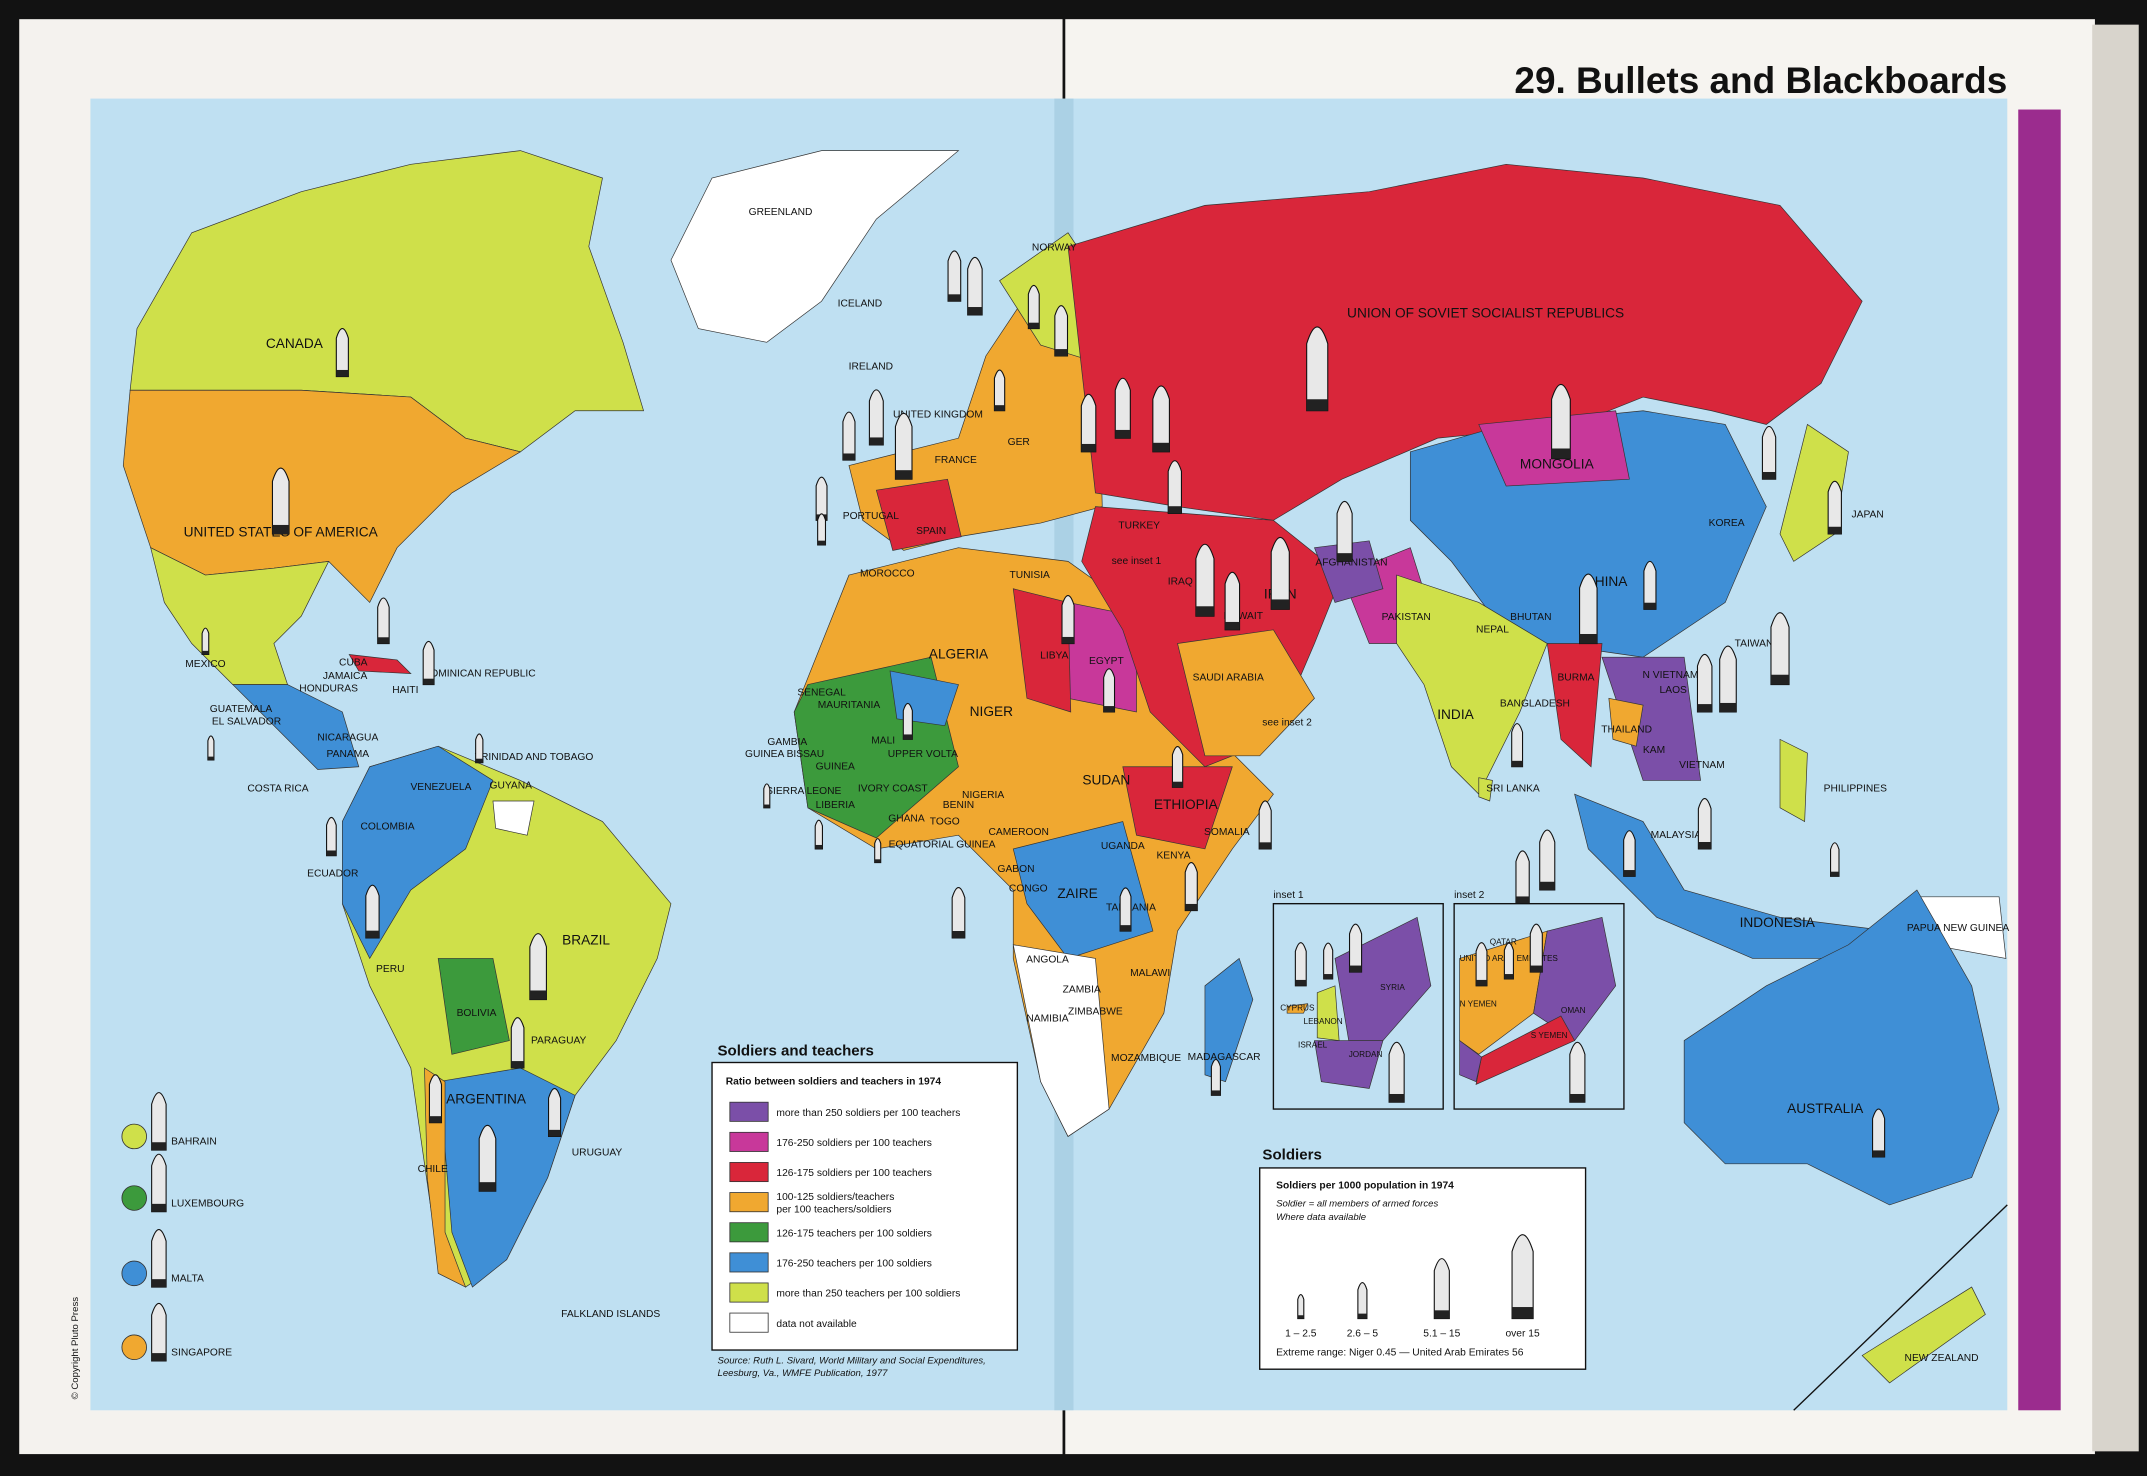  I want to click on country-label: MOZAMBIQUE, so click(1146, 1058).